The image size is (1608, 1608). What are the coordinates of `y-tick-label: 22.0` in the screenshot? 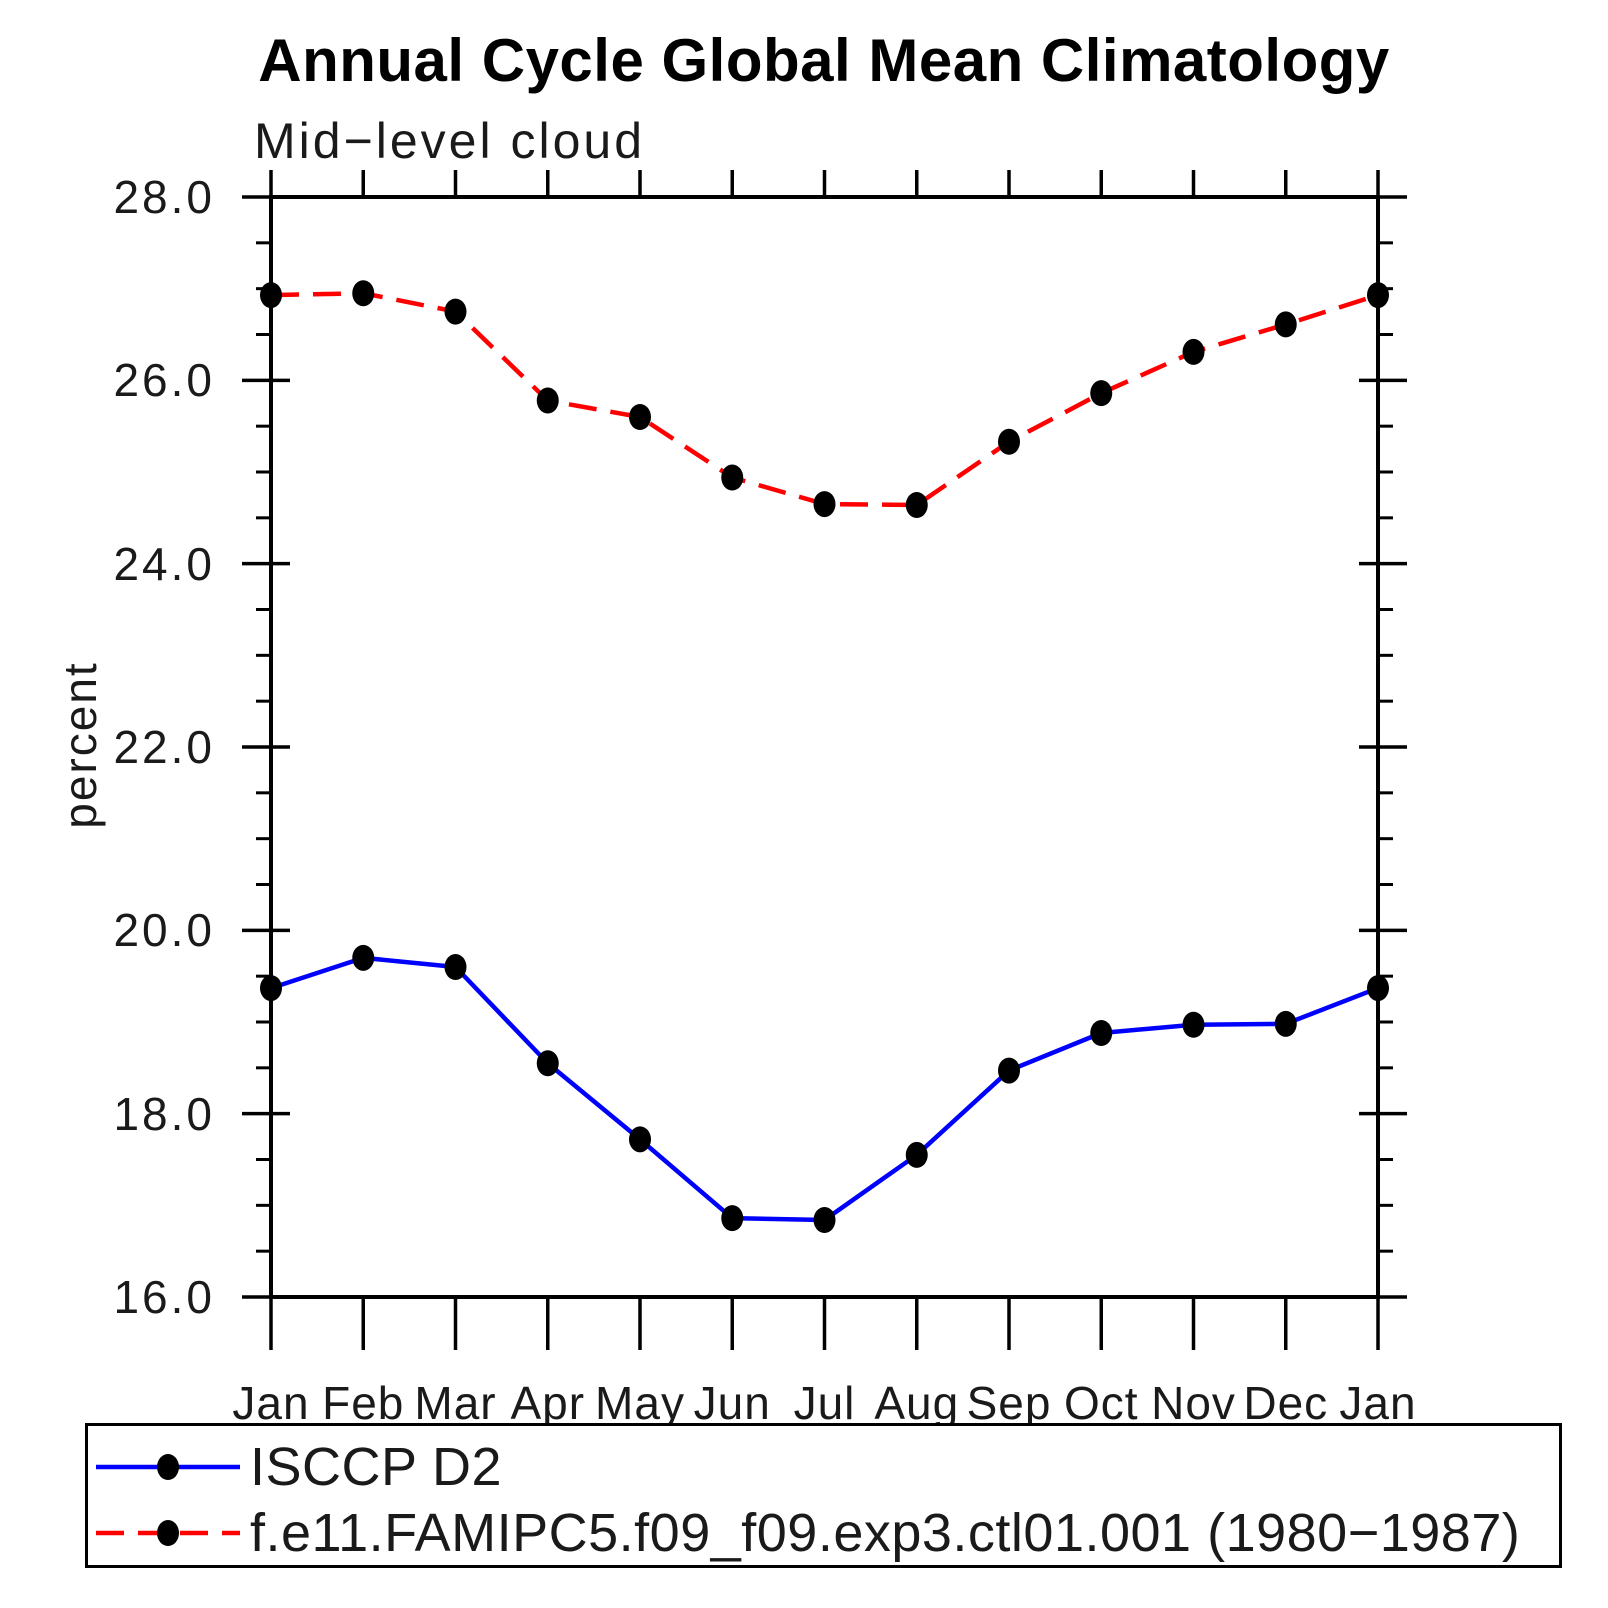 It's located at (164, 747).